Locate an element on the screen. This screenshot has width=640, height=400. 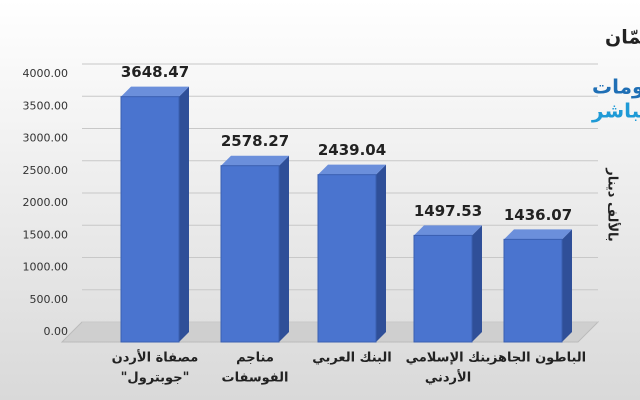
x-tick-label: الأردني is located at coordinates (448, 377).